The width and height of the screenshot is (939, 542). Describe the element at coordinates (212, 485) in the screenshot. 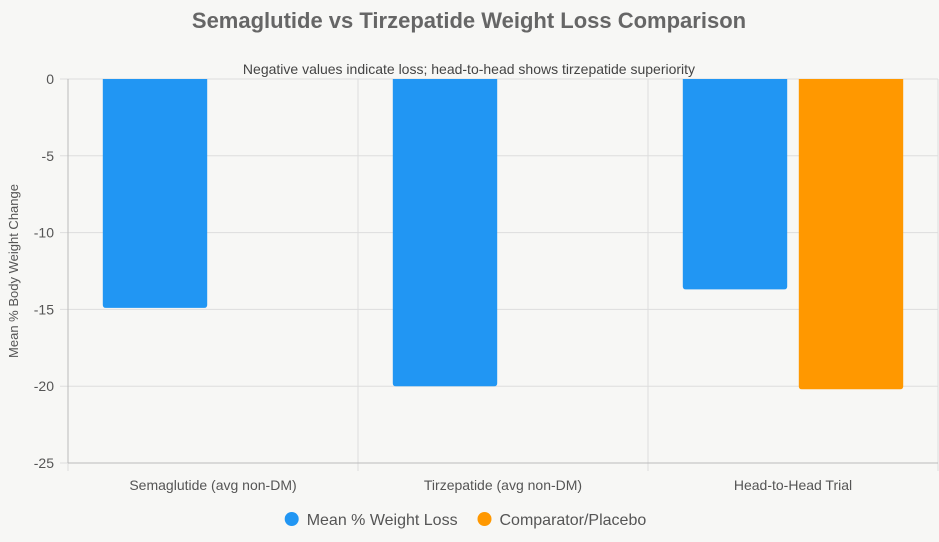

I see `x-tick-label: Semaglutide (avg non-DM)` at that location.